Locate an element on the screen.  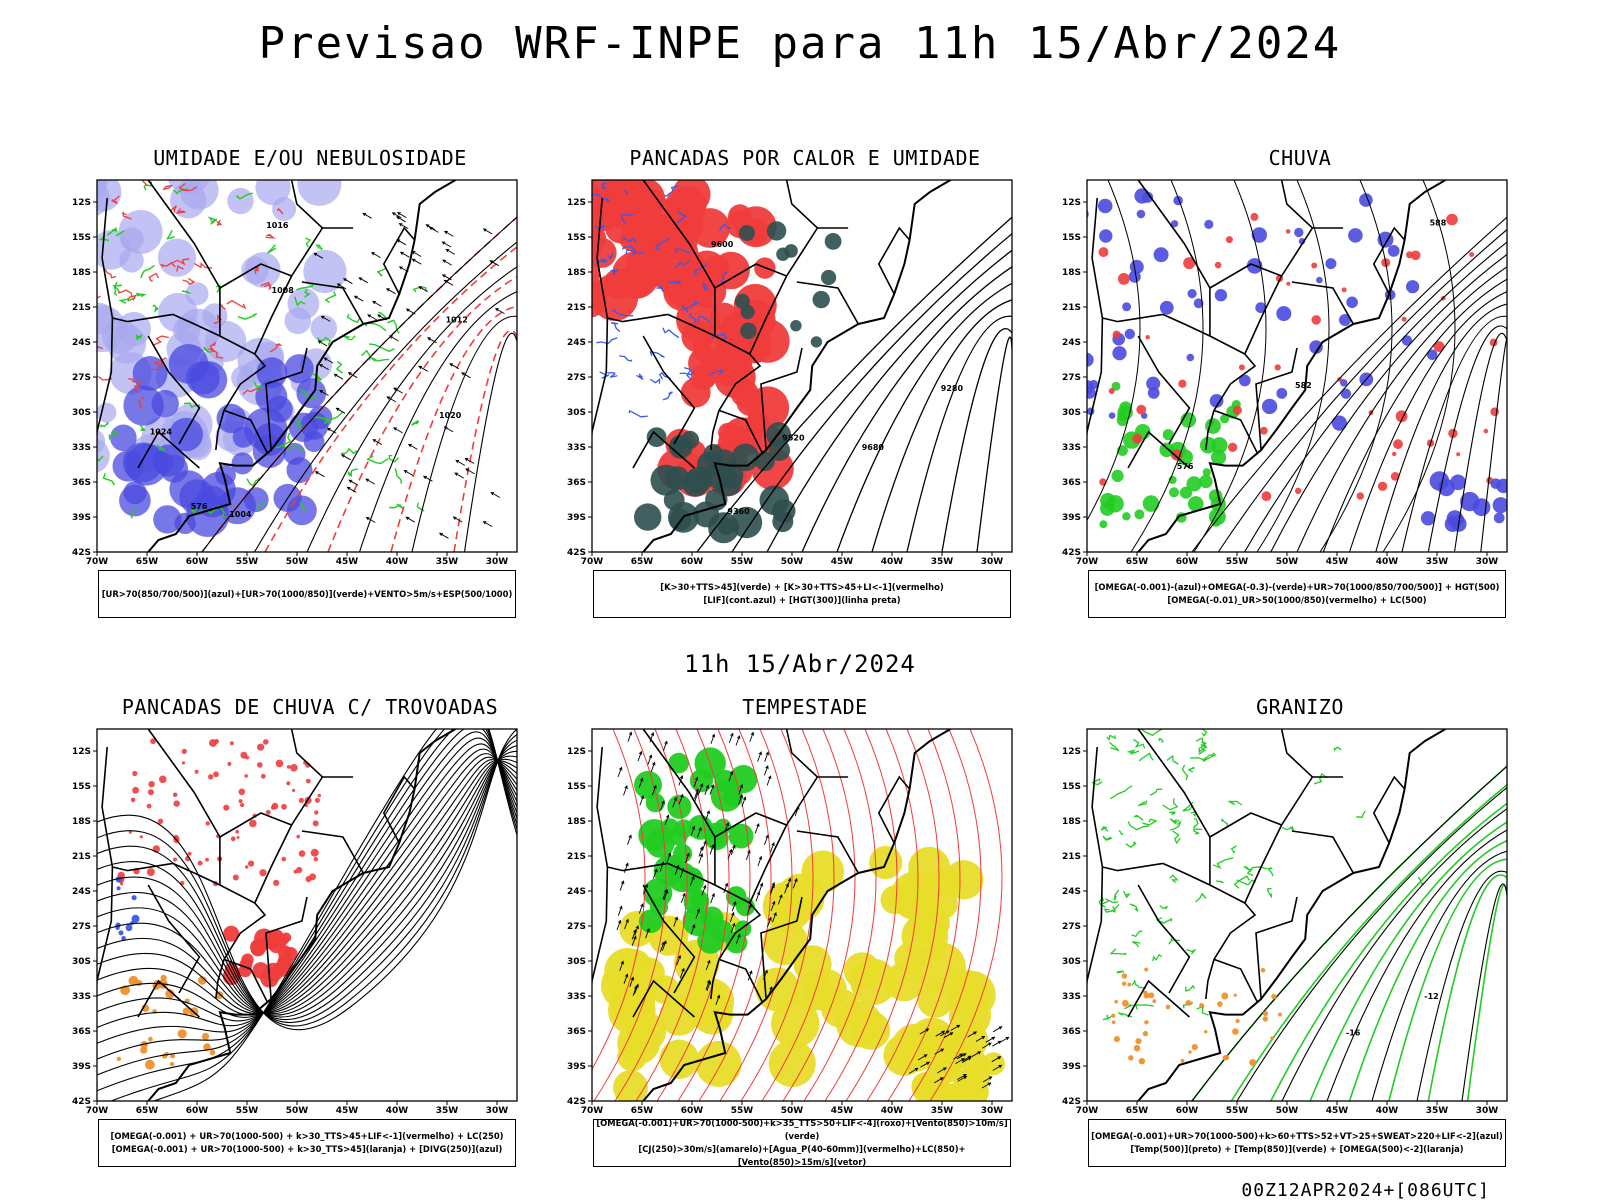
lat-tick-label: 39S is located at coordinates (1071, 1067).